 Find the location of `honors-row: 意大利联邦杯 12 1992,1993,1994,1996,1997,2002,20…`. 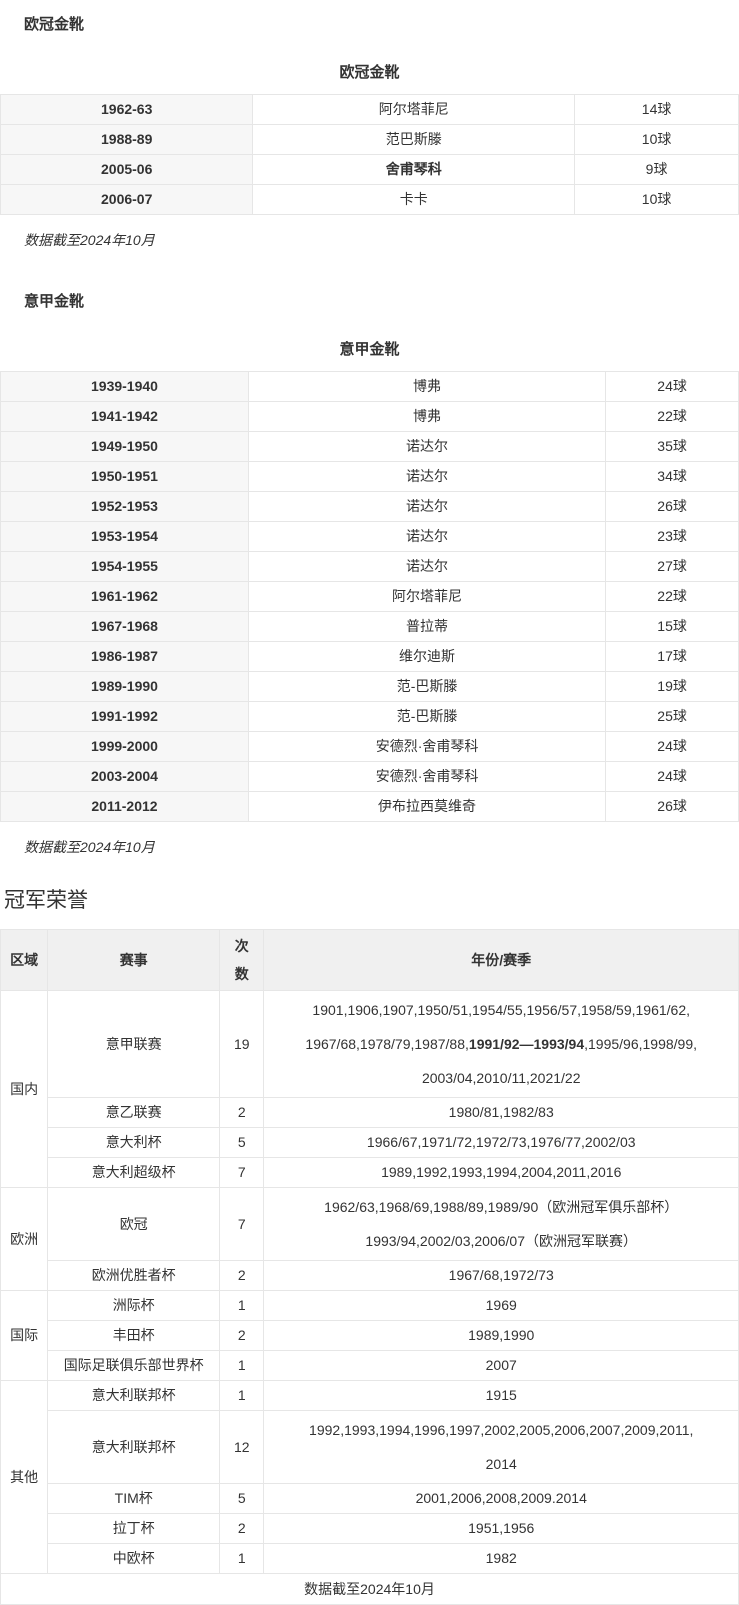

honors-row: 意大利联邦杯 12 1992,1993,1994,1996,1997,2002,20… is located at coordinates (370, 1447).